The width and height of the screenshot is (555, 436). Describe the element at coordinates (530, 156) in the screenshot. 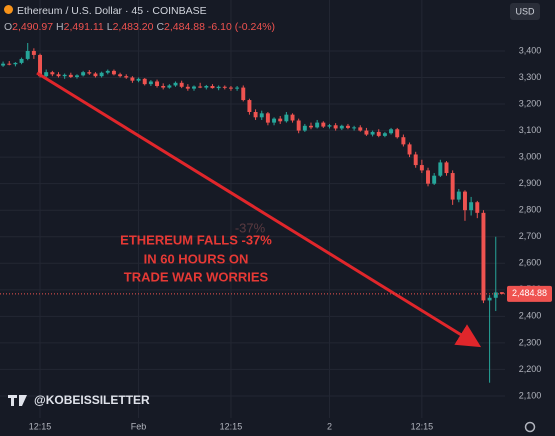

I see `y-tick-label: 3,000` at that location.